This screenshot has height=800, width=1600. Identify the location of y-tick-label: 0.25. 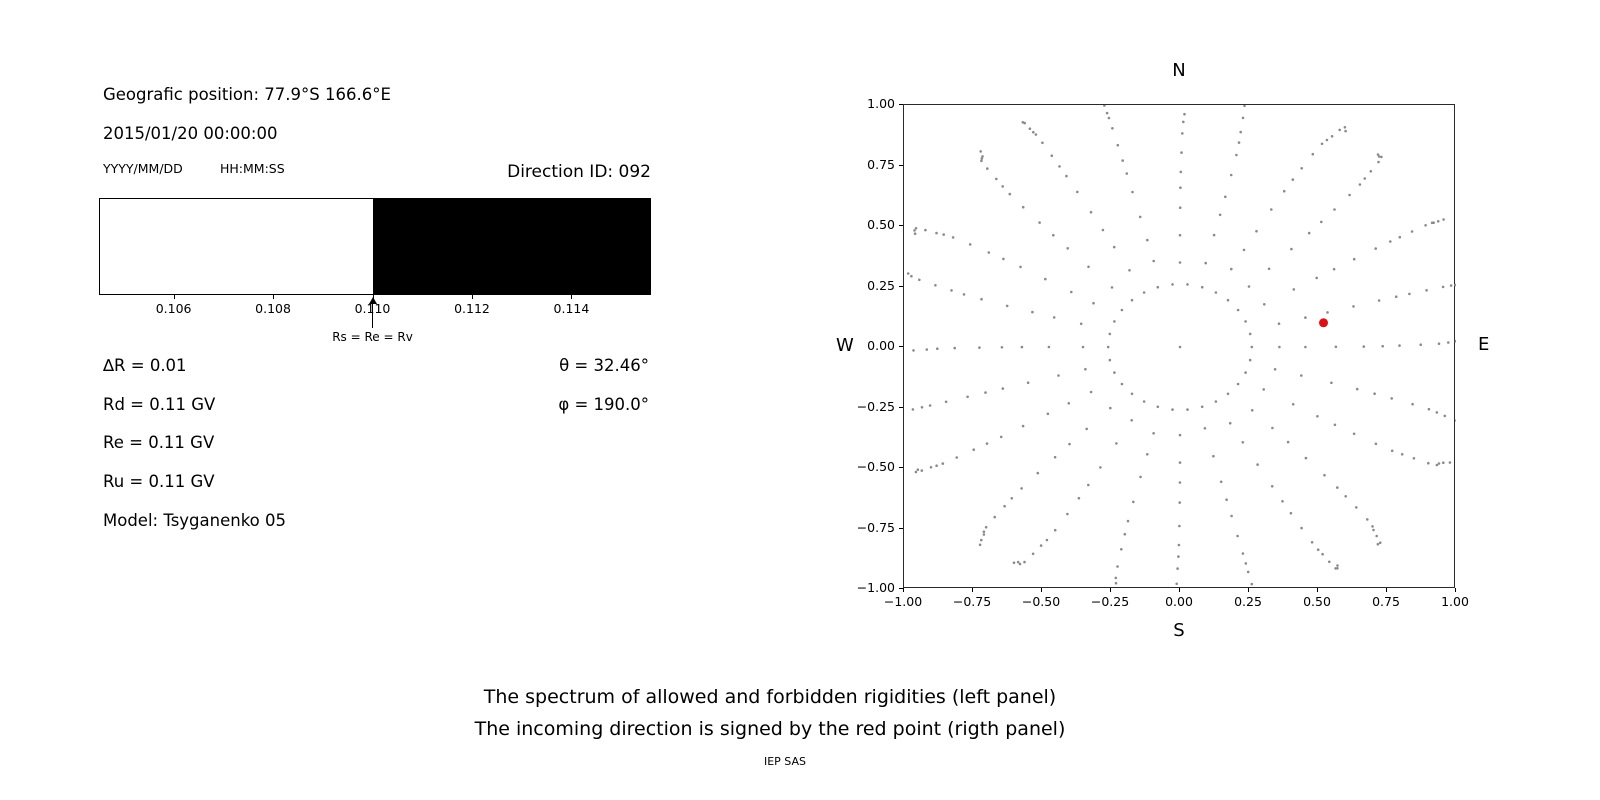
(881, 285).